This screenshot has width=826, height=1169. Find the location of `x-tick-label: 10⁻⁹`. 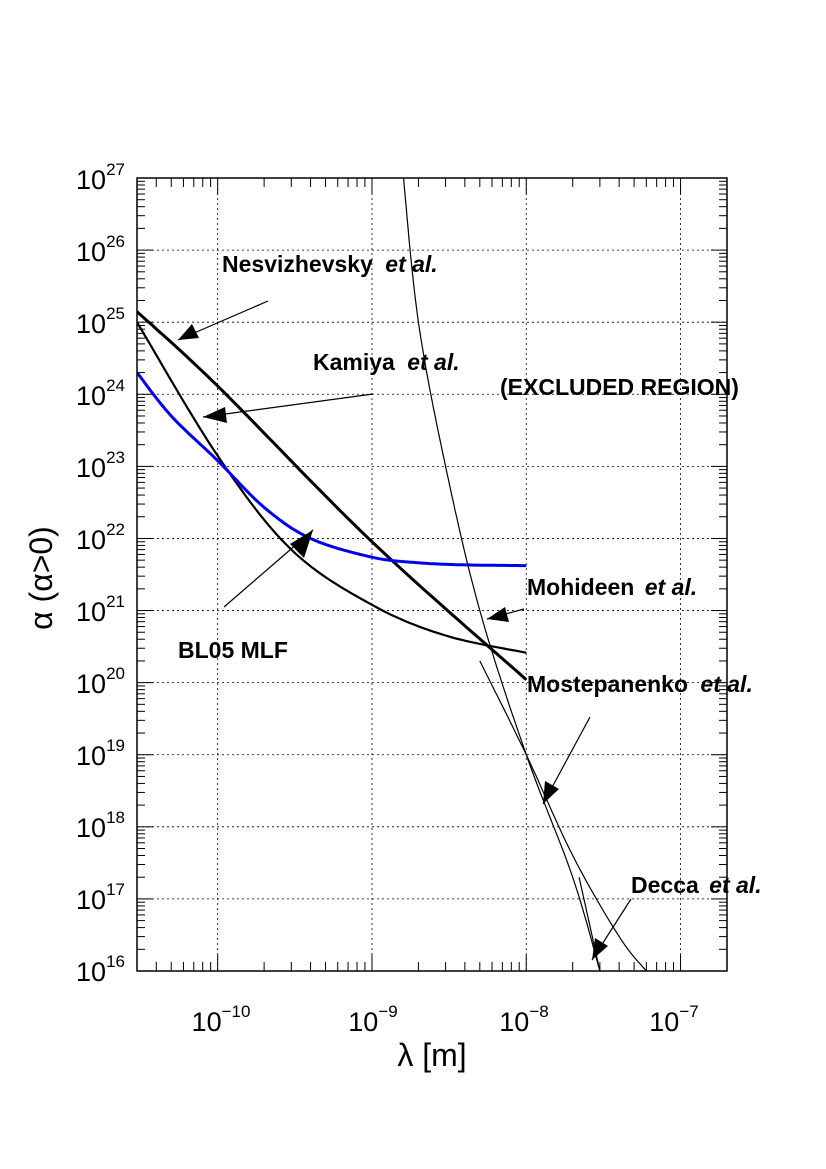

x-tick-label: 10⁻⁹ is located at coordinates (372, 1019).